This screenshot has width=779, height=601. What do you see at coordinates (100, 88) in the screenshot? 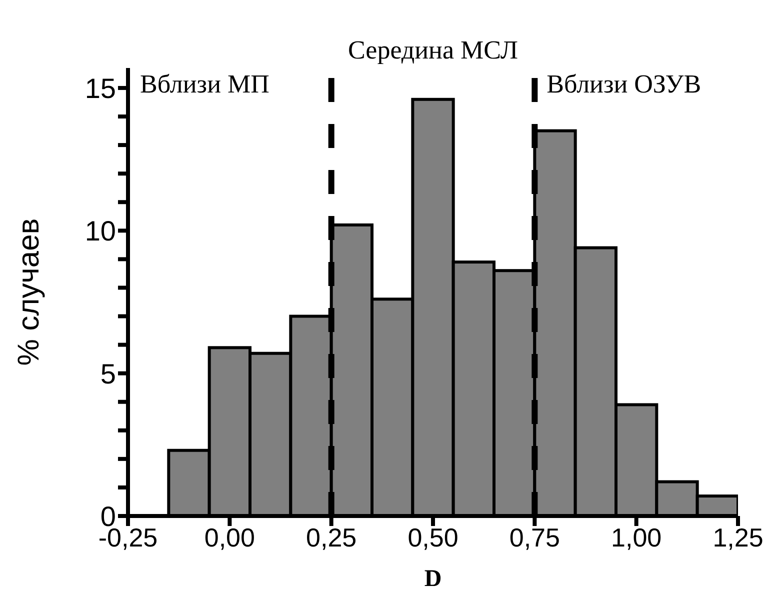
I see `y-tick-label: 15` at bounding box center [100, 88].